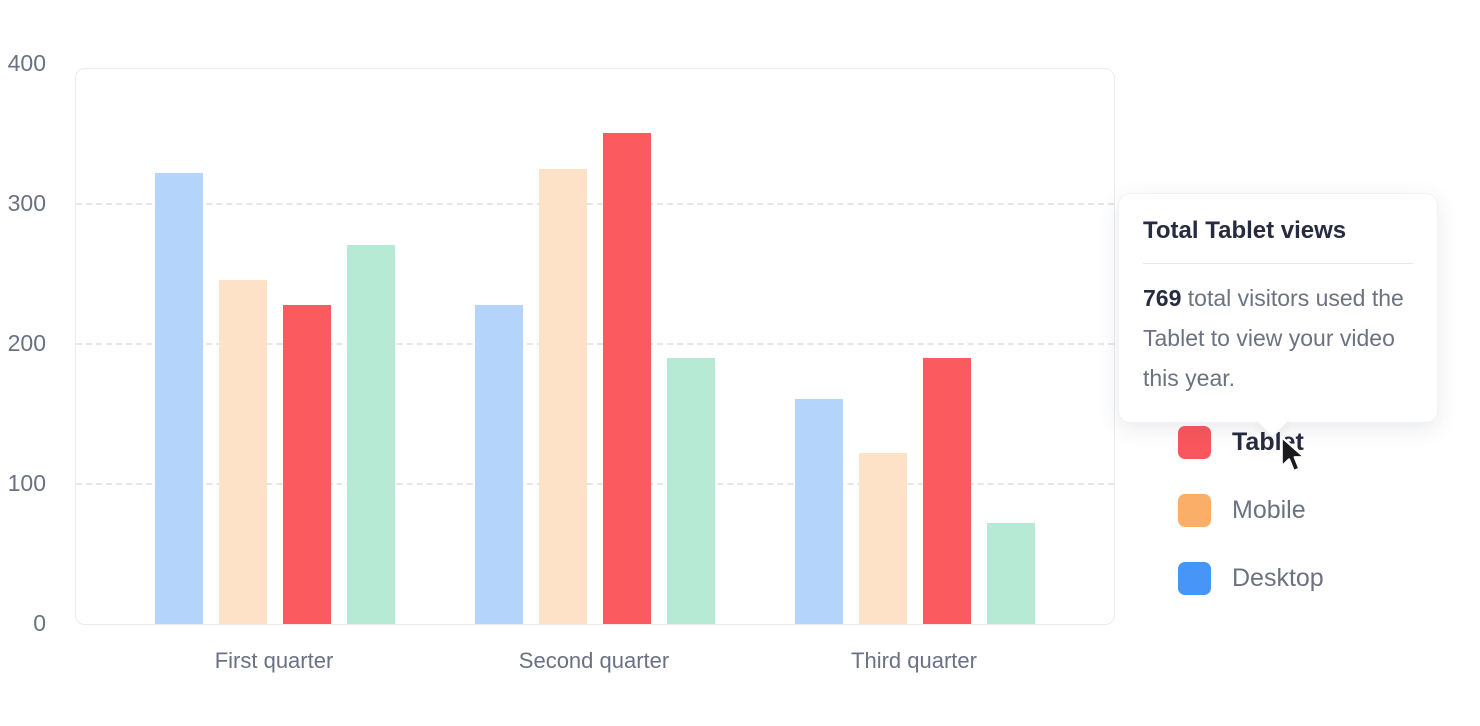 Image resolution: width=1480 pixels, height=726 pixels. What do you see at coordinates (1245, 230) in the screenshot?
I see `tooltip-title: Total Tablet views` at bounding box center [1245, 230].